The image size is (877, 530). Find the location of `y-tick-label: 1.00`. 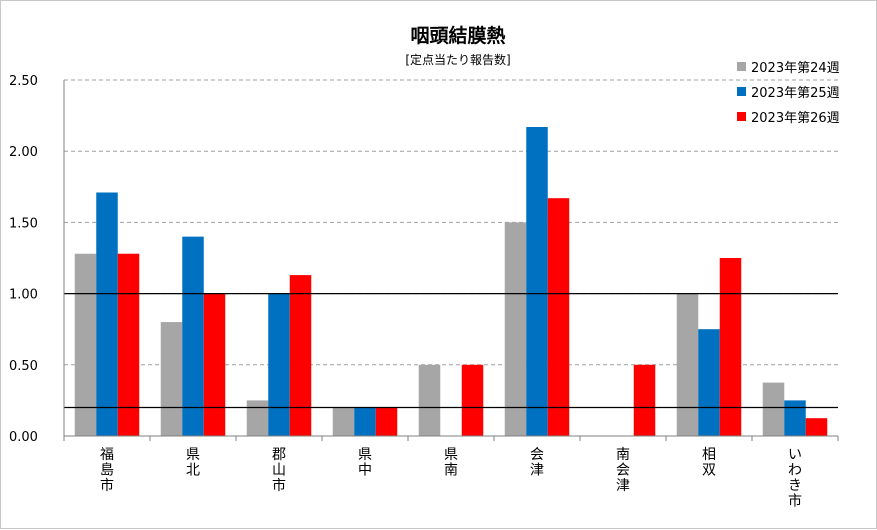

y-tick-label: 1.00 is located at coordinates (23, 295).